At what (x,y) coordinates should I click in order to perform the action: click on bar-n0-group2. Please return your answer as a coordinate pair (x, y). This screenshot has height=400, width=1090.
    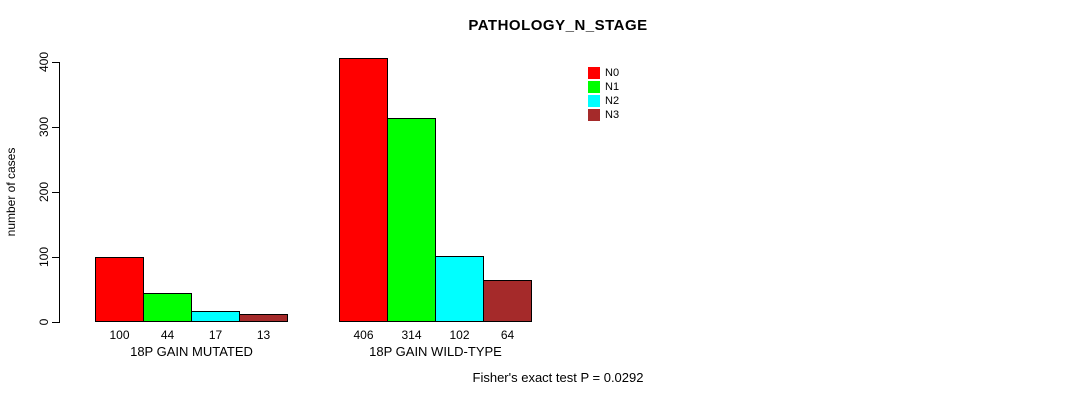
    Looking at the image, I should click on (363, 190).